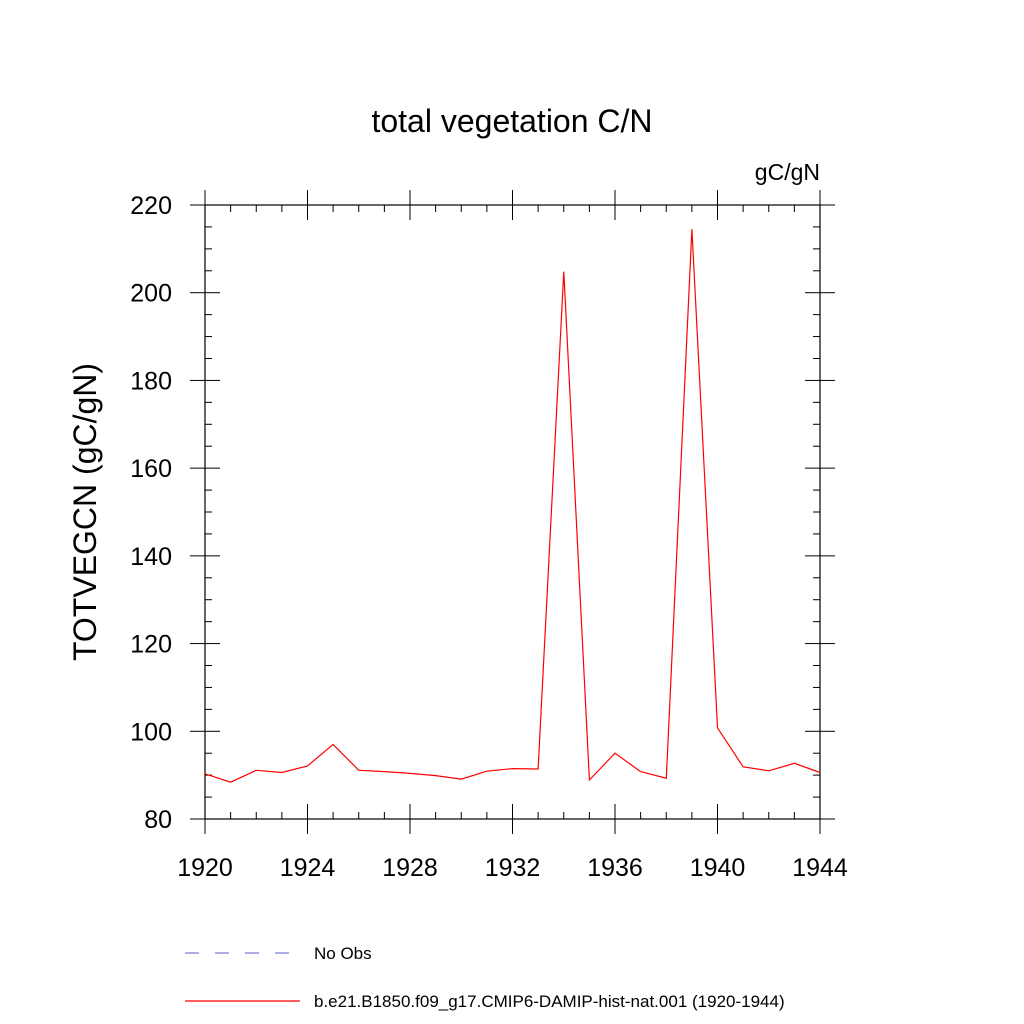 This screenshot has width=1024, height=1024. I want to click on x-tick-label: 1928, so click(410, 868).